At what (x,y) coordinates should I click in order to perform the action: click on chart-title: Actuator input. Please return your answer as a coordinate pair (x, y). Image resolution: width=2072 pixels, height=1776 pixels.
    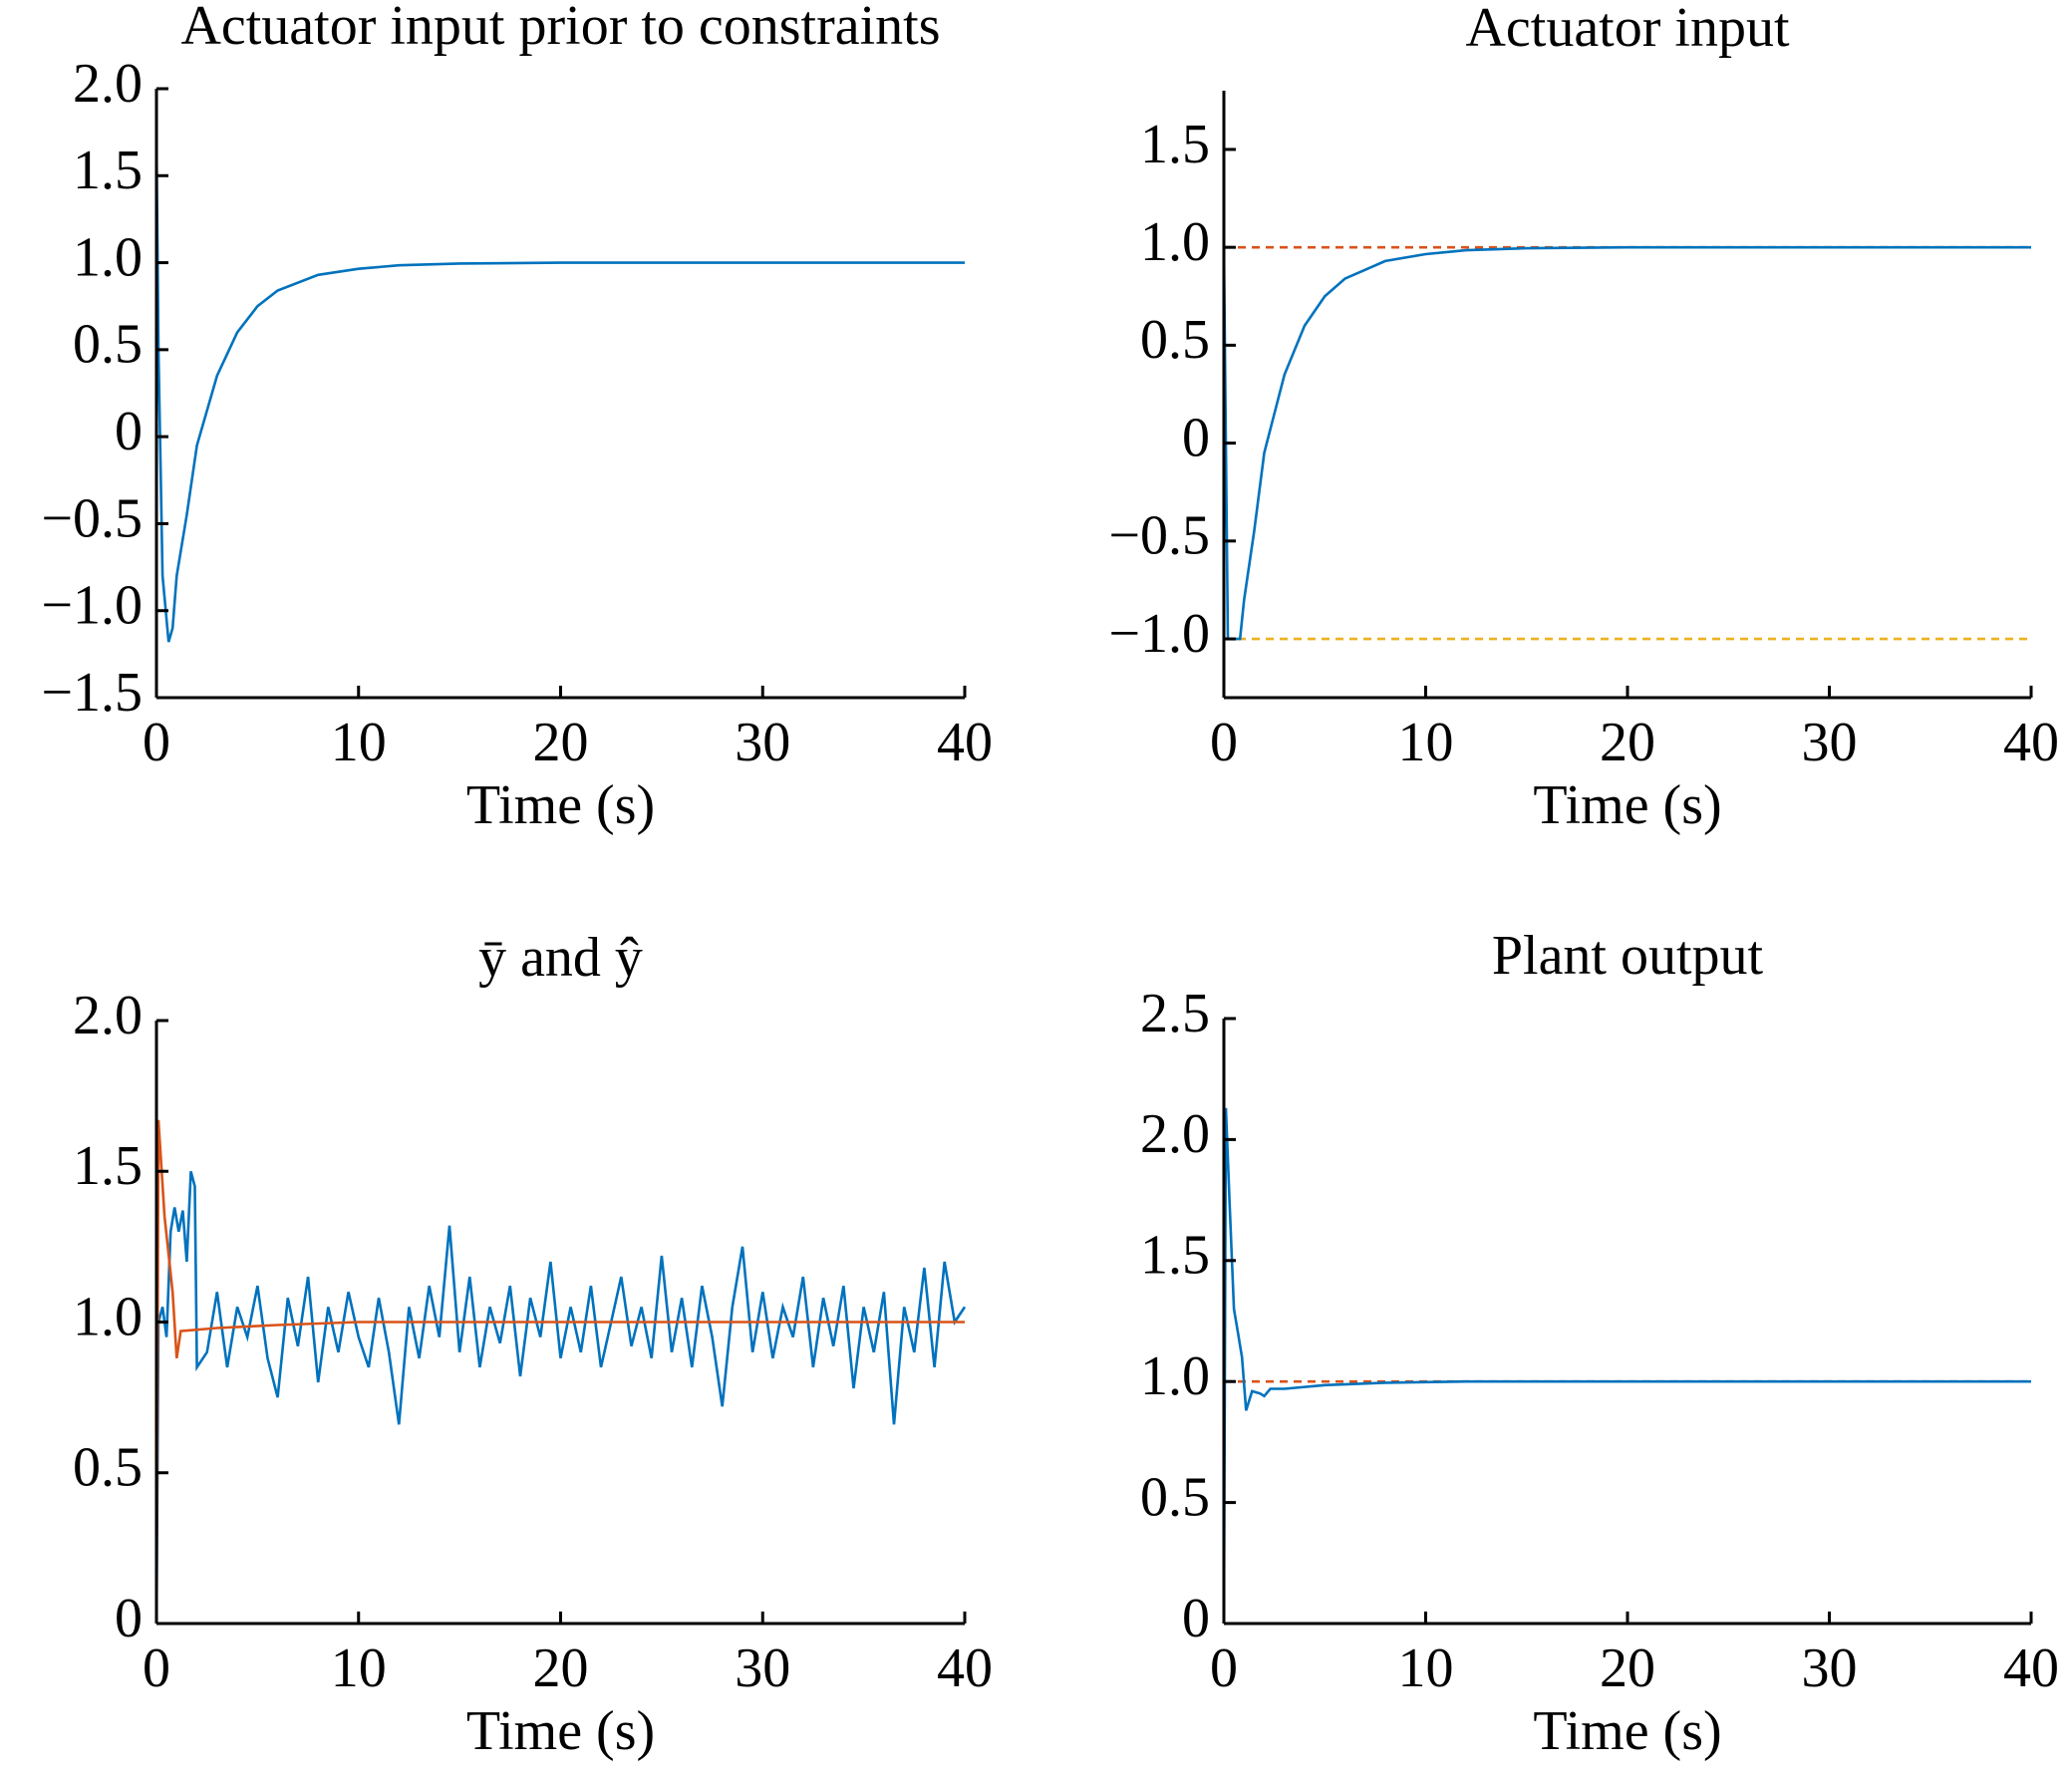
    Looking at the image, I should click on (1627, 29).